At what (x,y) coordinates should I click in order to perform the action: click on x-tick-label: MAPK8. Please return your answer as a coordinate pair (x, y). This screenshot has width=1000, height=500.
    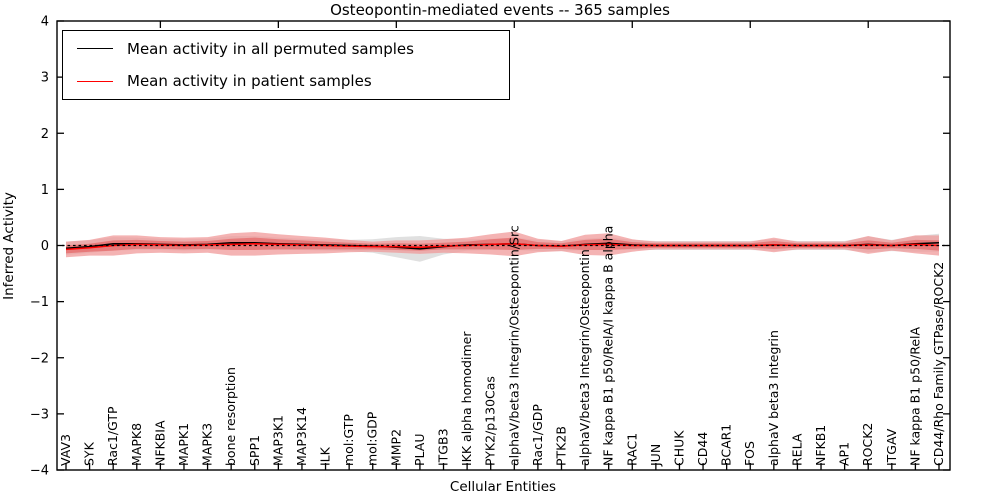
    Looking at the image, I should click on (136, 444).